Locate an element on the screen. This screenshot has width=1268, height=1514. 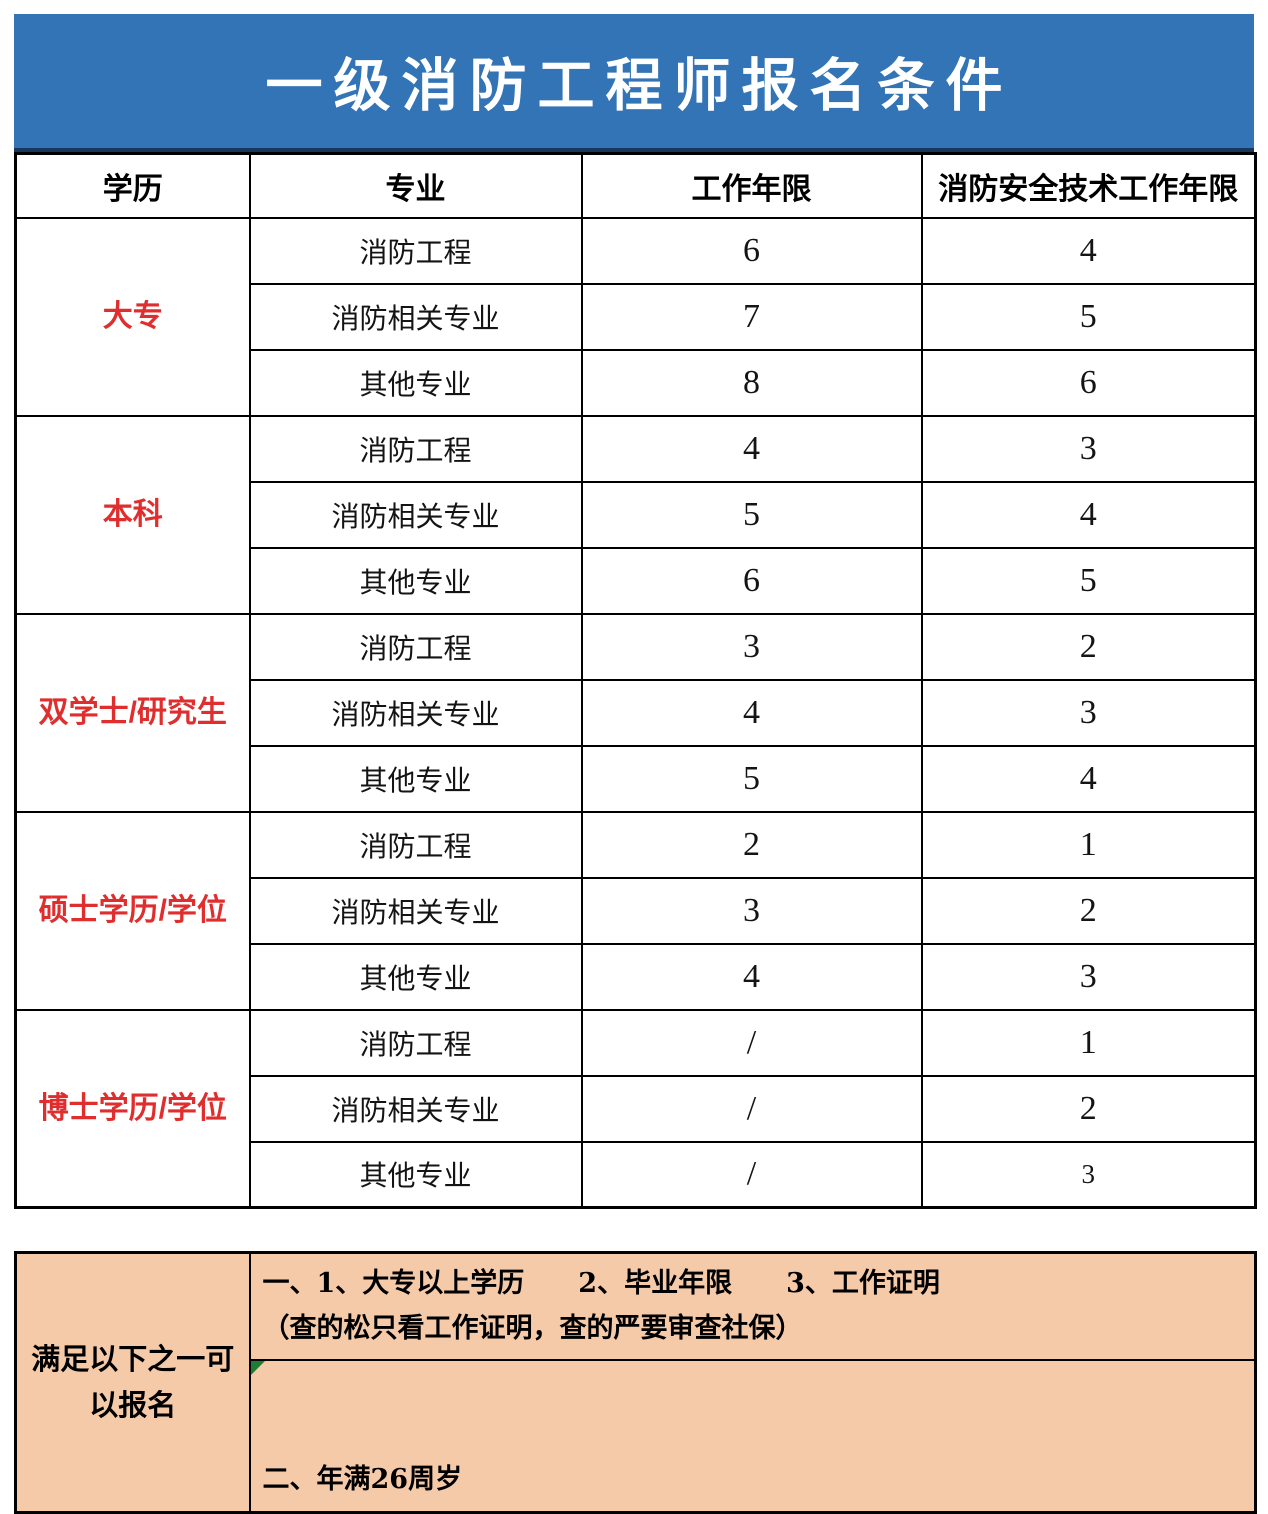
cell-error-indicator-icon is located at coordinates (257, 1368).